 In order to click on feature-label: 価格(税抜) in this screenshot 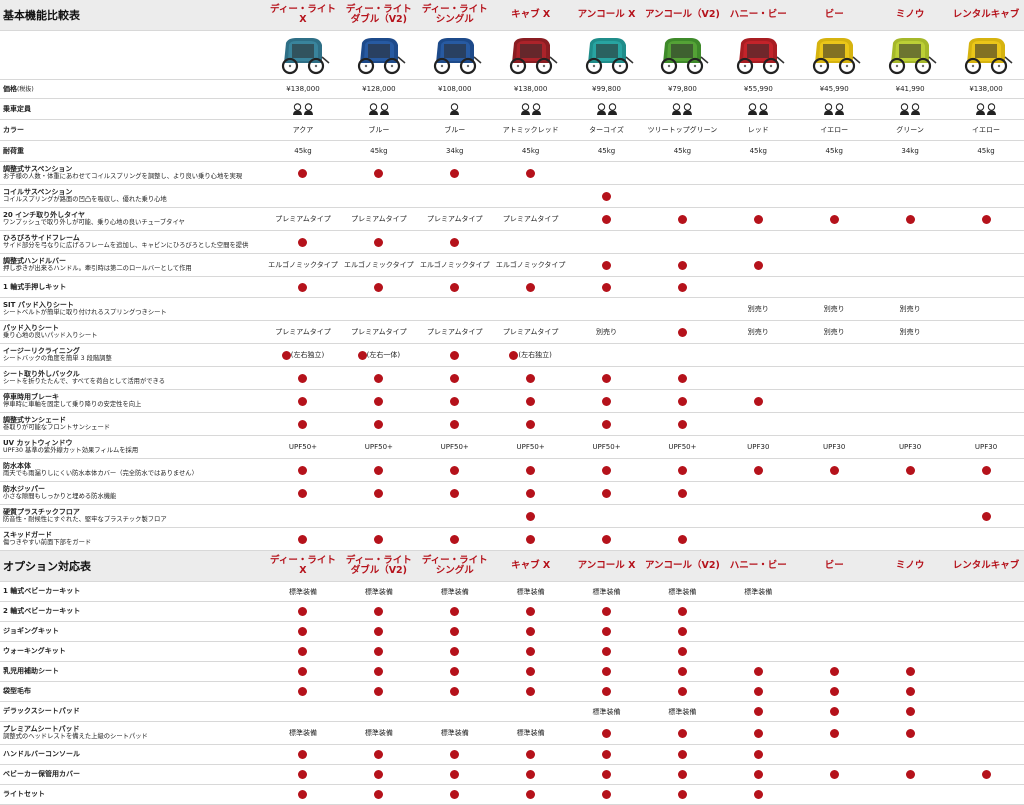, I will do `click(133, 89)`.